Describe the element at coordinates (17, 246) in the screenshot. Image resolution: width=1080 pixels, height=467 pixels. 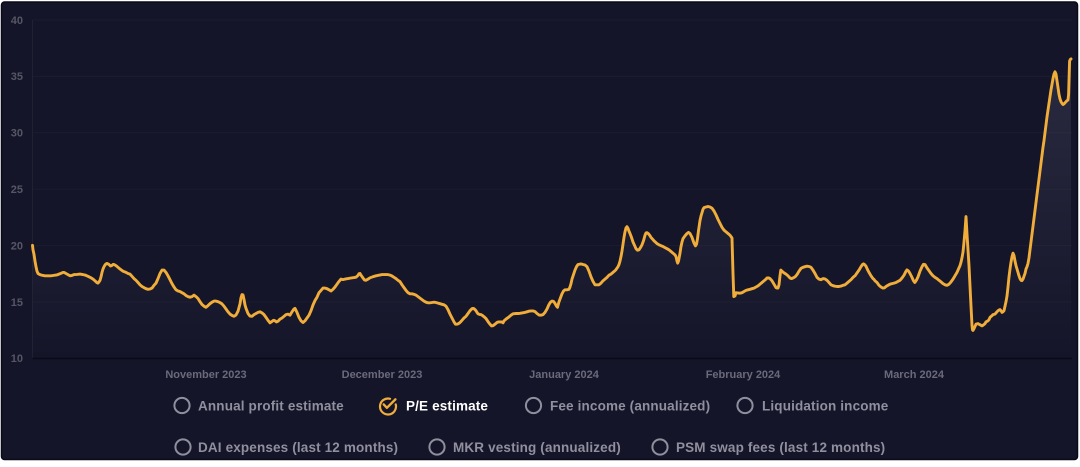
I see `svg-text: 20` at that location.